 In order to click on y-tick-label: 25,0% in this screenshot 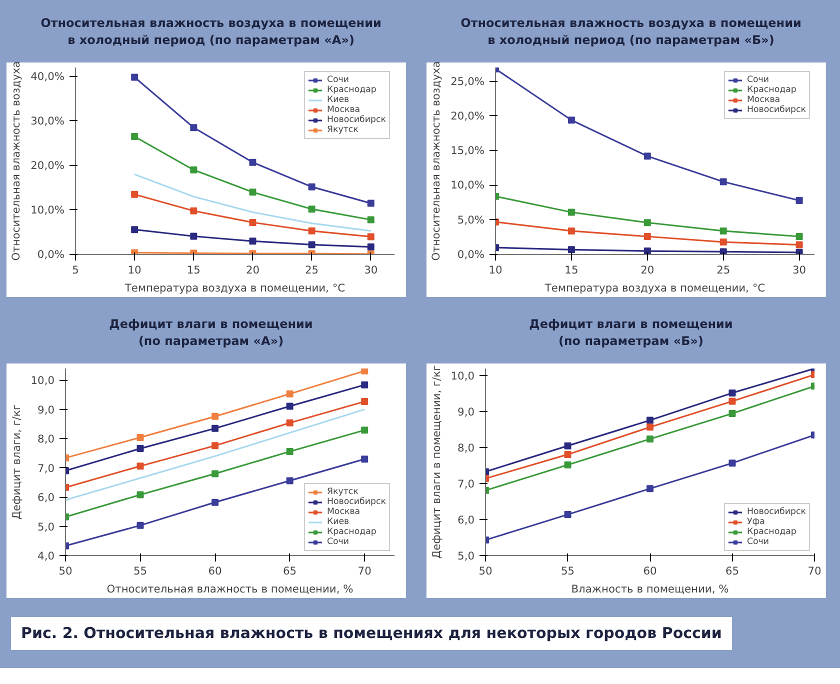, I will do `click(467, 81)`.